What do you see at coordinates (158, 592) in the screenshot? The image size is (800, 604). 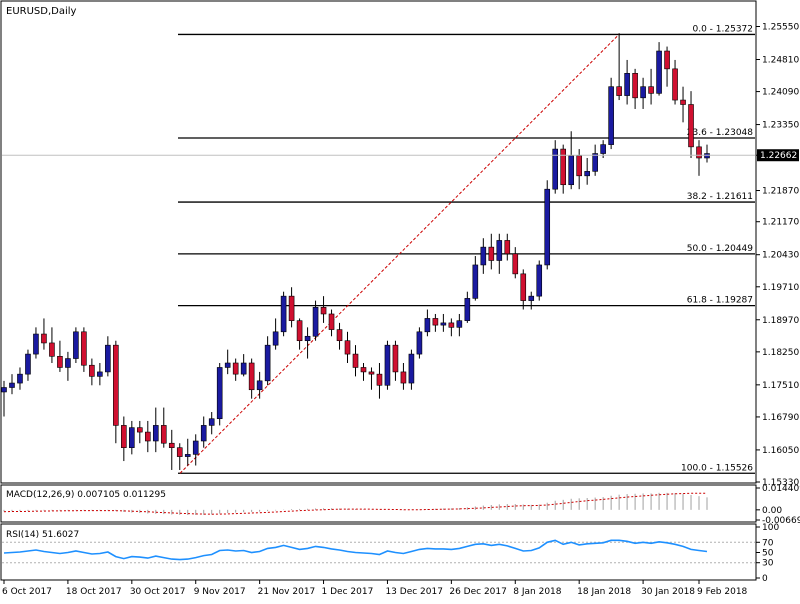 I see `x-tick-label: 30 Oct 2017` at bounding box center [158, 592].